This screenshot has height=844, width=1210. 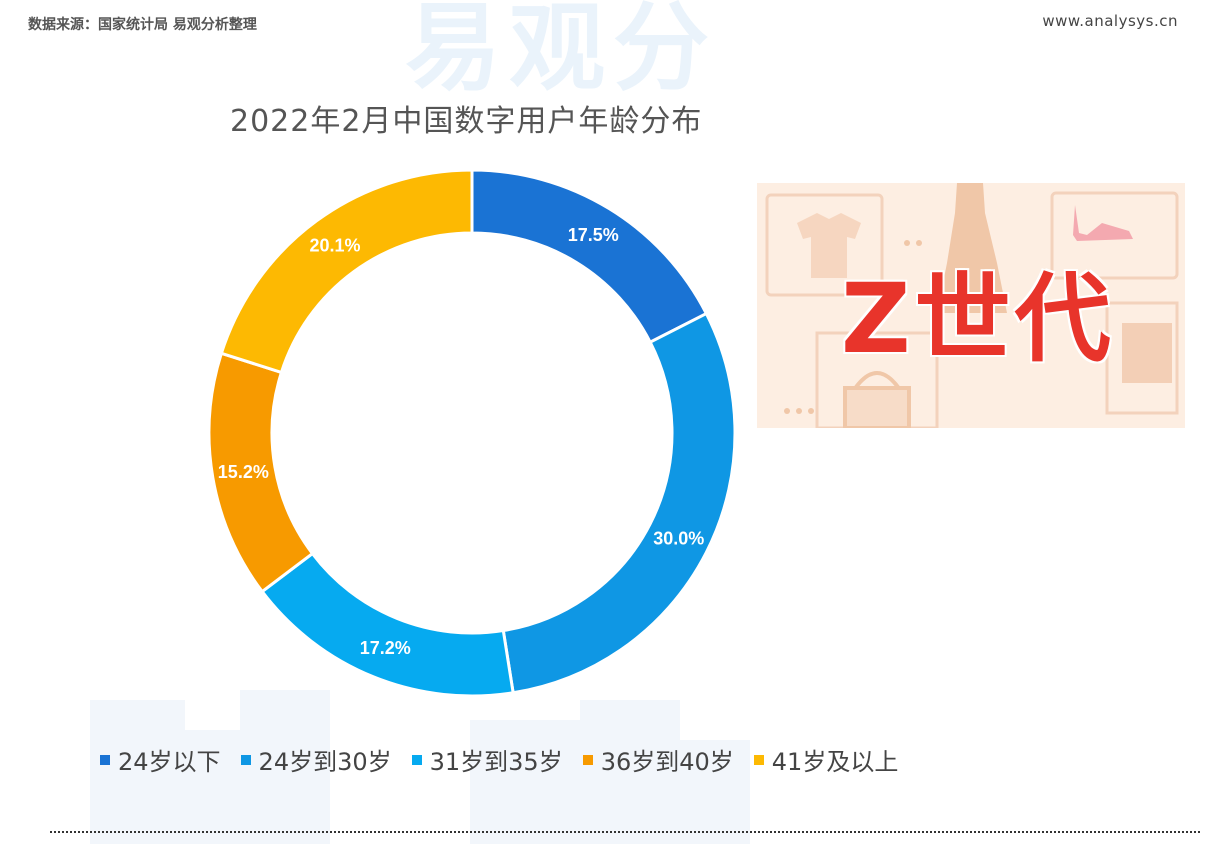 I want to click on segment-value-label-3: 17.2%, so click(x=385, y=648).